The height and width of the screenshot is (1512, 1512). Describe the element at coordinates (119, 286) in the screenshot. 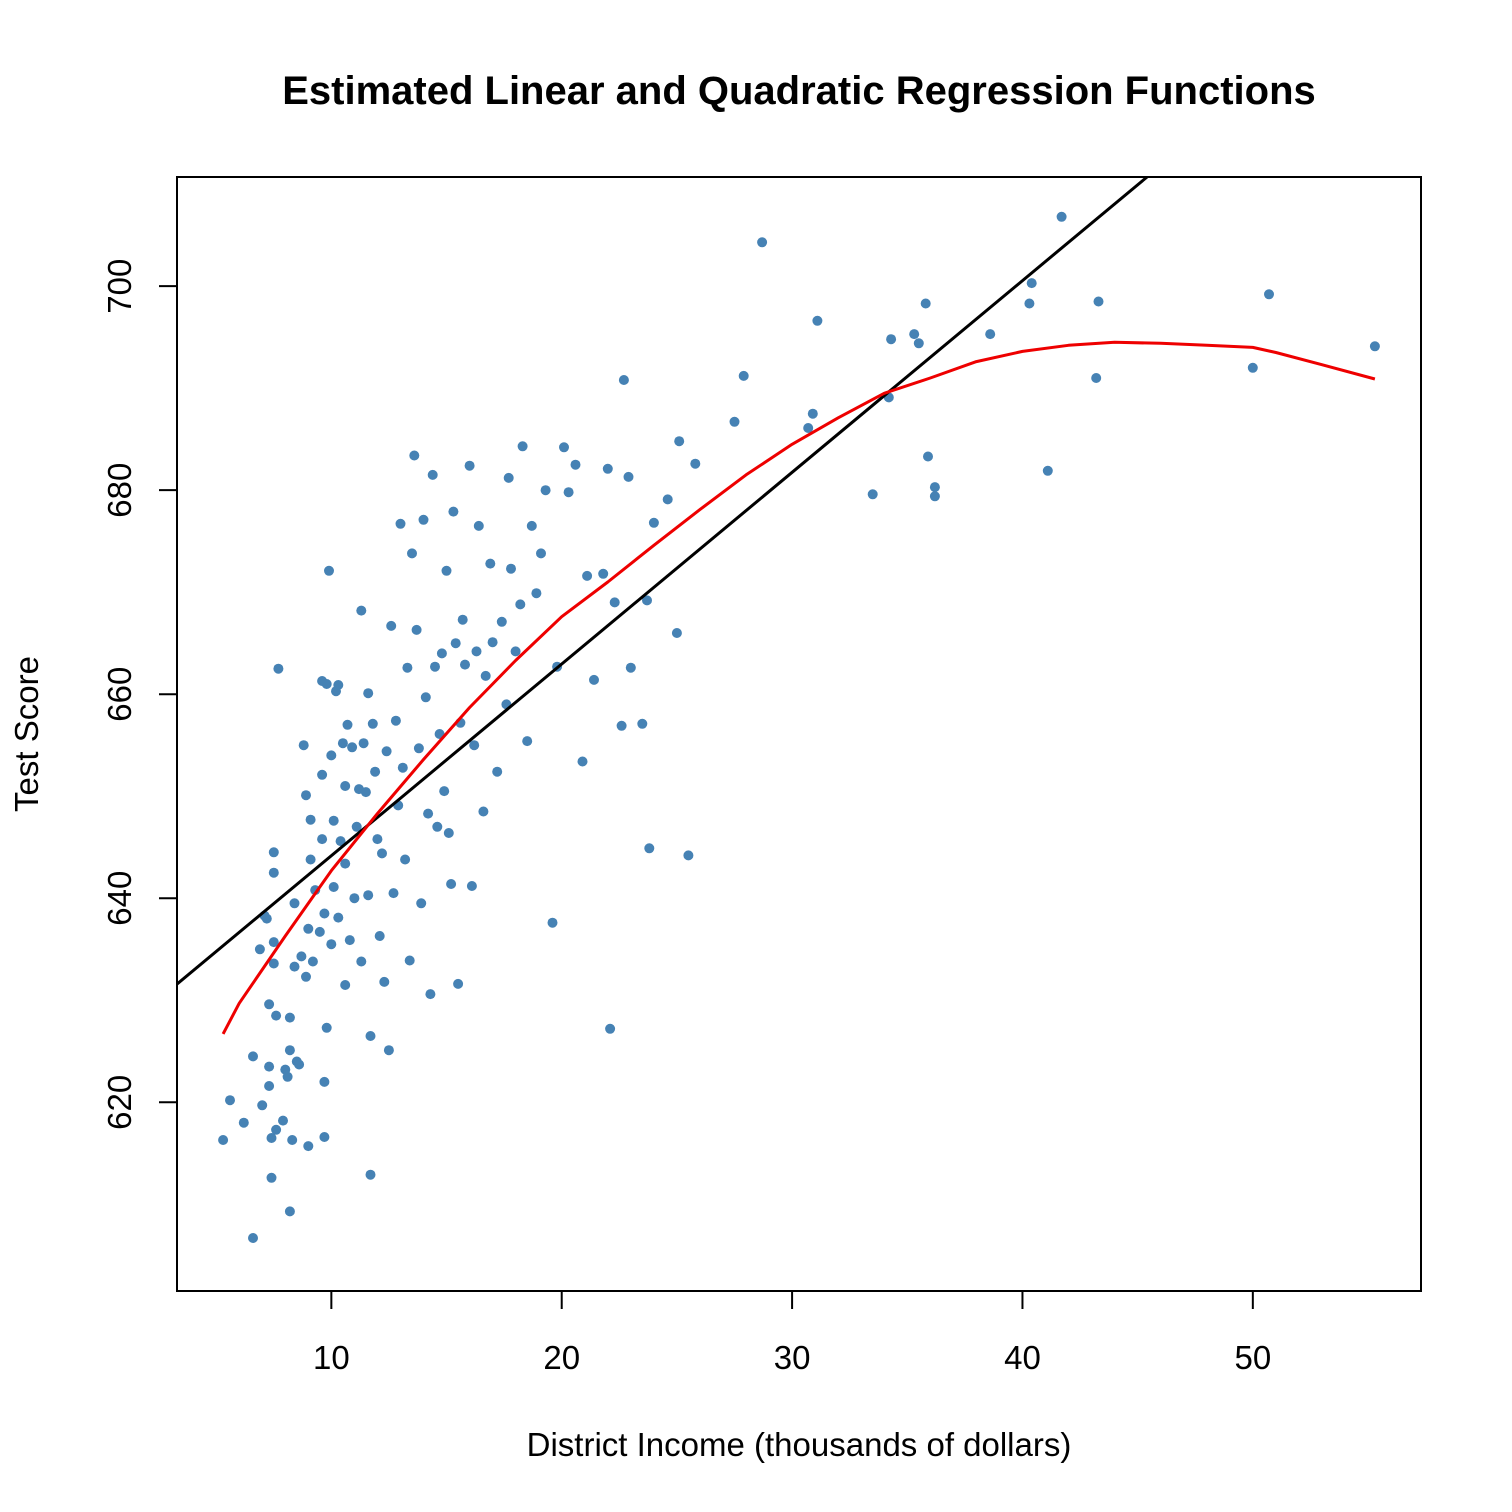

I see `y-tick-label: 700` at that location.